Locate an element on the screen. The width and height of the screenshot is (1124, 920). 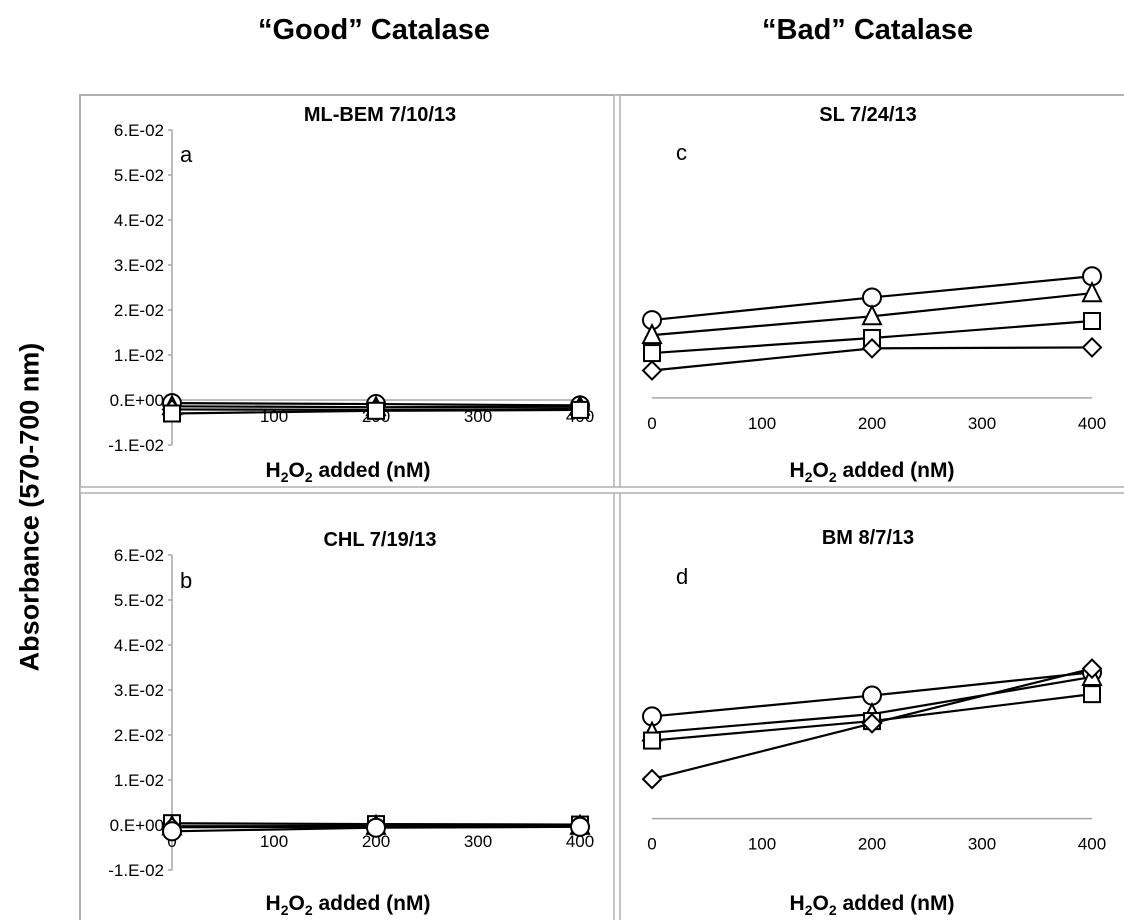
horizontal-divider is located at coordinates (601, 490).